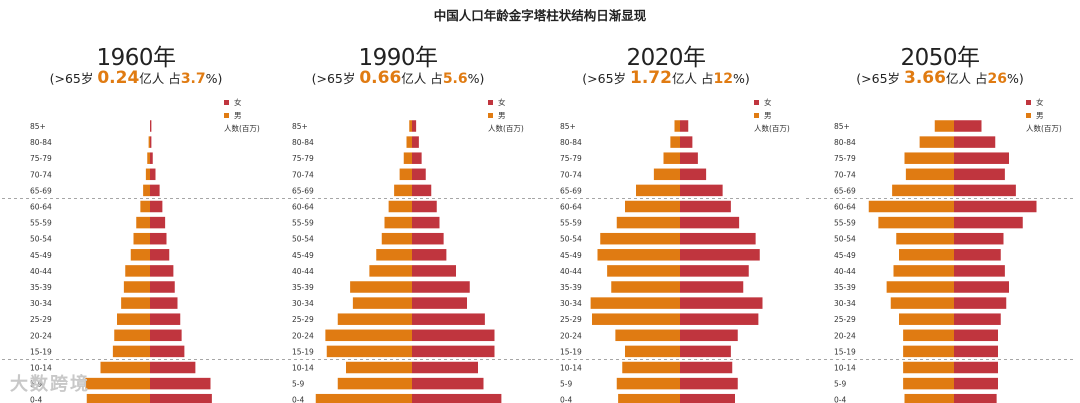 The height and width of the screenshot is (403, 1080). I want to click on panel-subtitle: (>65岁 0.24亿人 占3.7%), so click(136, 78).